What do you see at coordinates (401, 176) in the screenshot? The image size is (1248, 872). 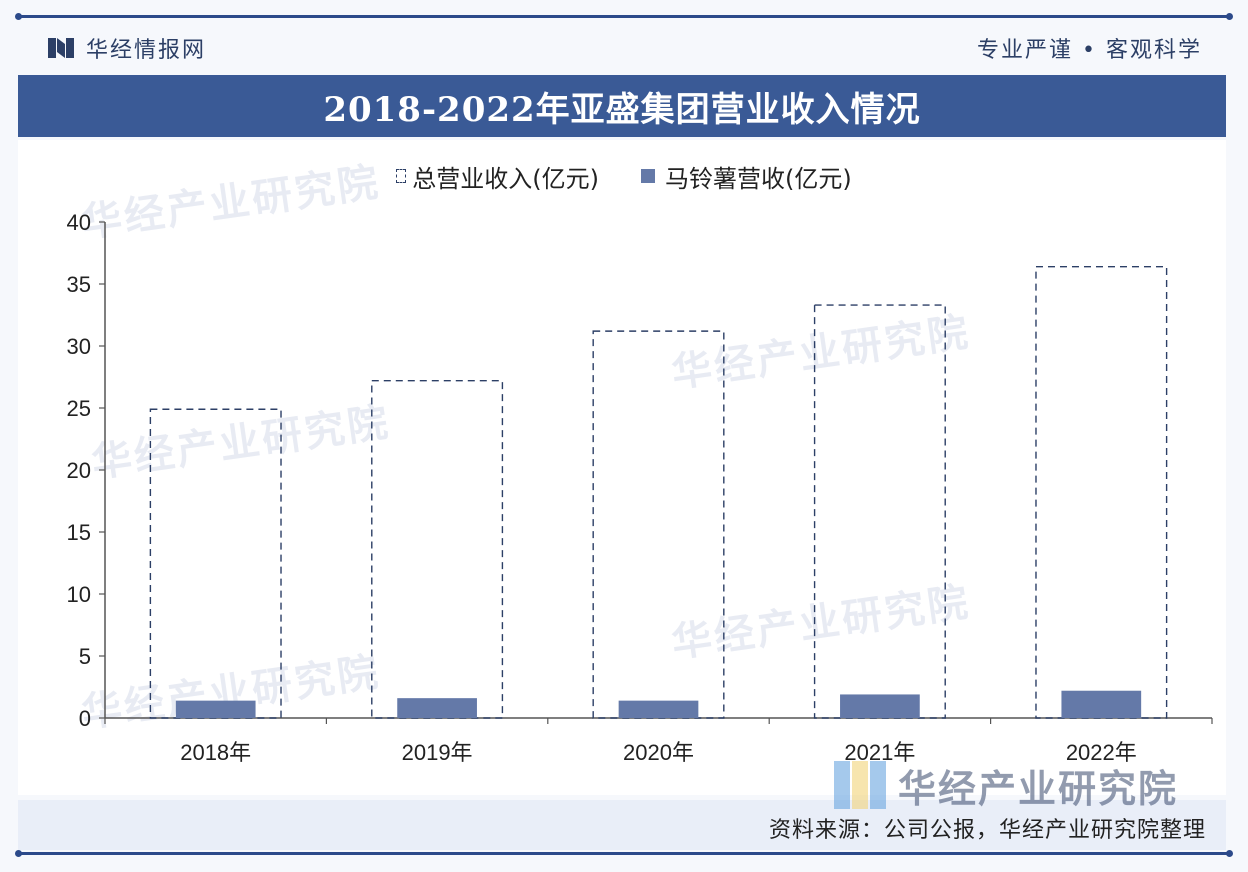 I see `legend-swatch-dashed` at bounding box center [401, 176].